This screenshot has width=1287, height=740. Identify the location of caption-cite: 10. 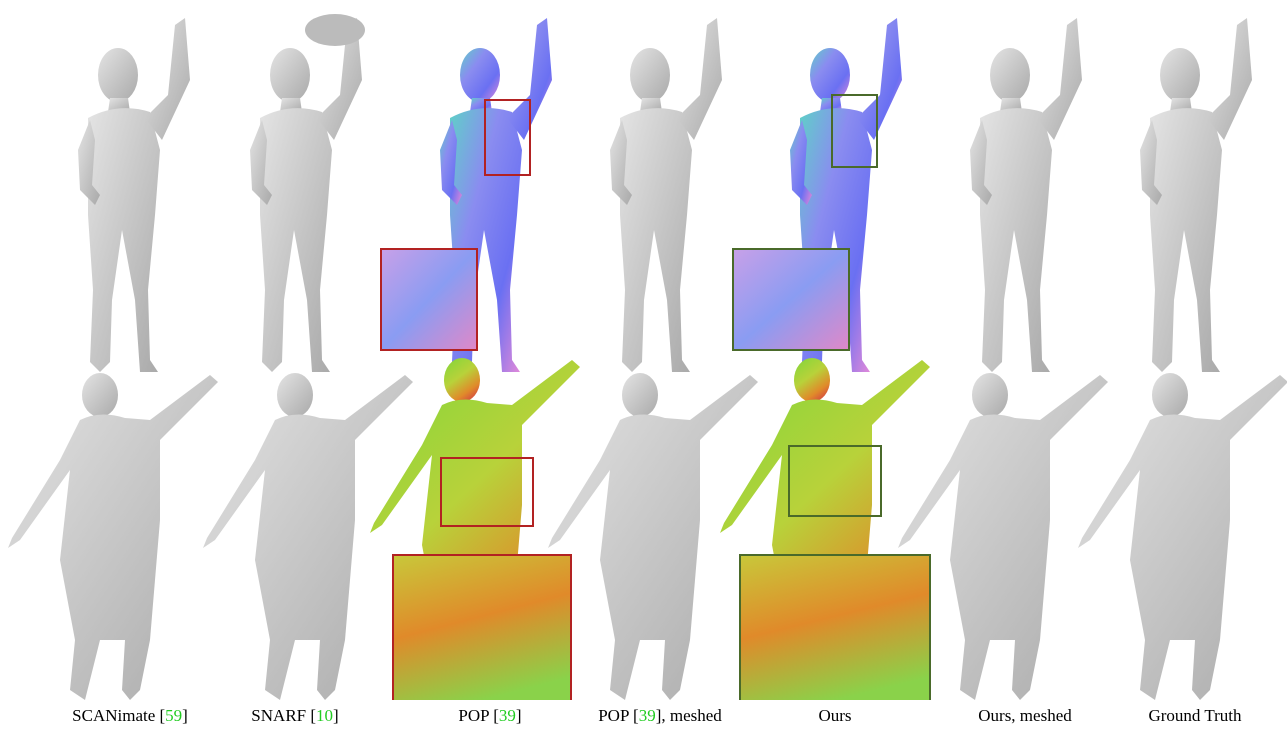
(325, 715).